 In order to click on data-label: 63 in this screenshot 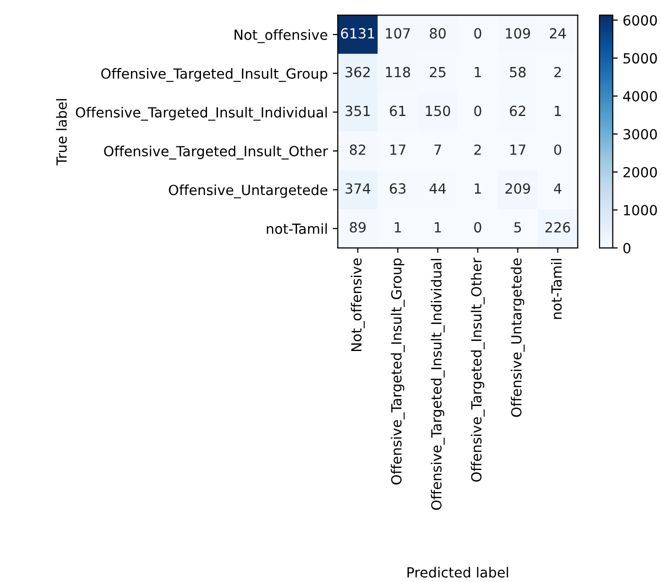, I will do `click(398, 188)`.